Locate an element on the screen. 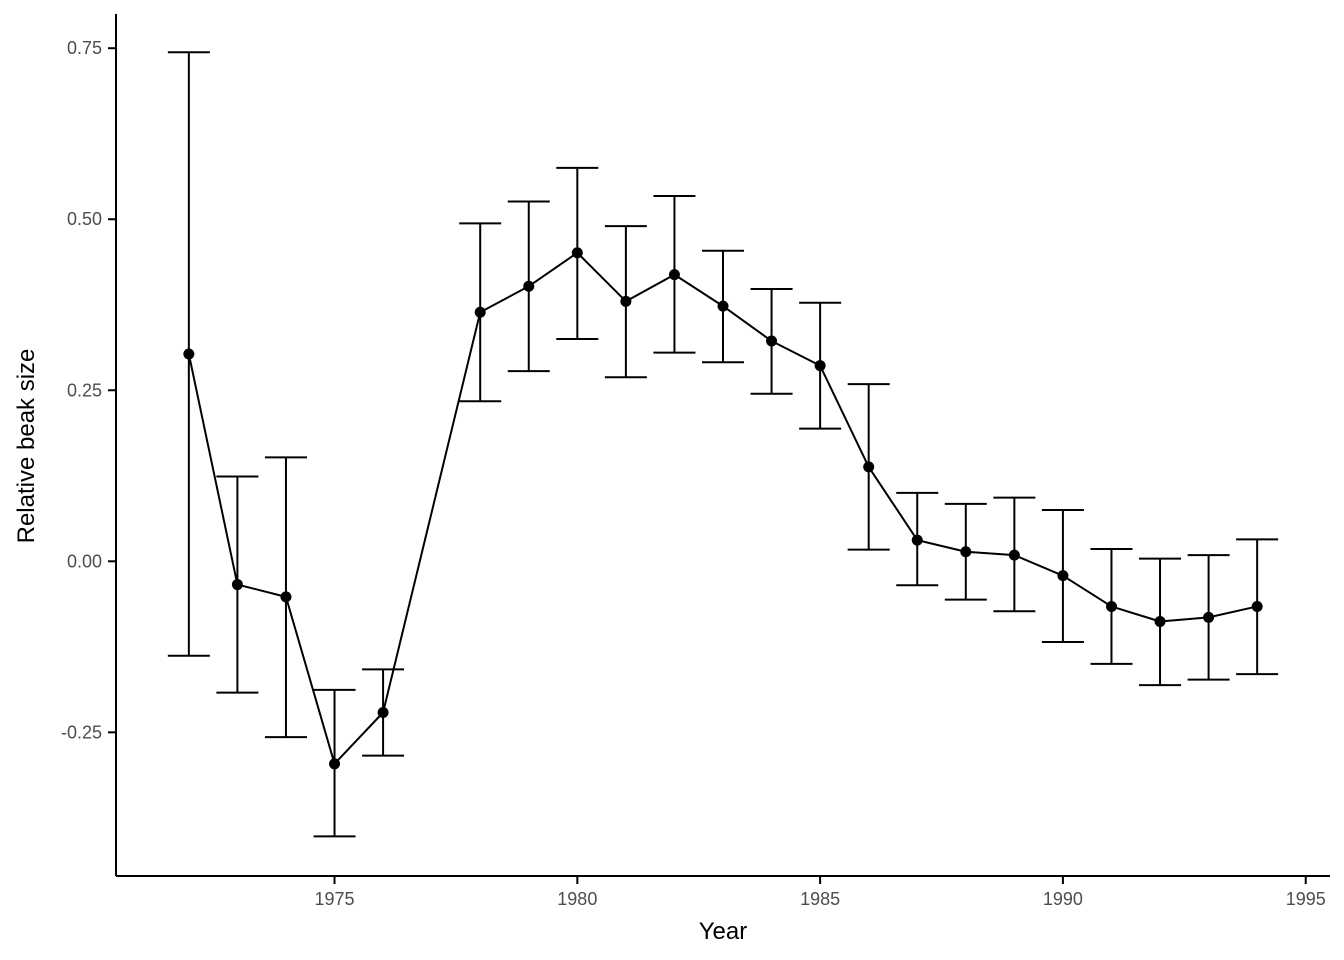 Image resolution: width=1344 pixels, height=960 pixels. y-tick-label: 0.75 is located at coordinates (84, 48).